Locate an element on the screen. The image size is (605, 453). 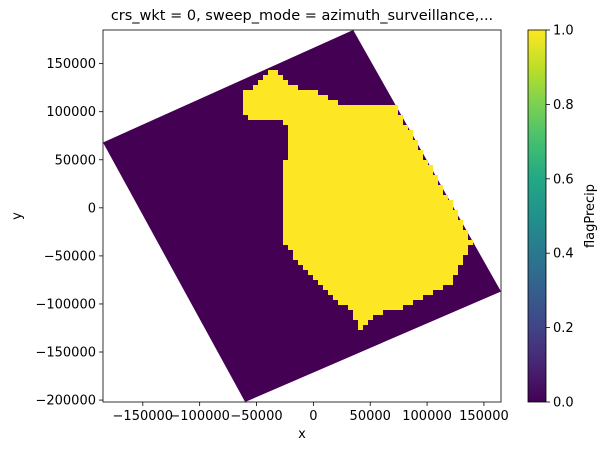
y-axis-label: y is located at coordinates (17, 216).